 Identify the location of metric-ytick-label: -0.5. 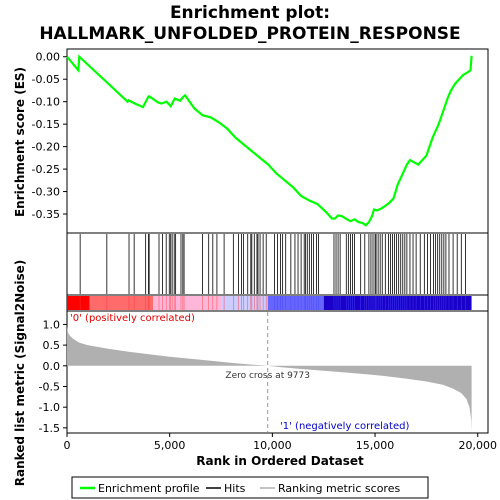
(49, 386).